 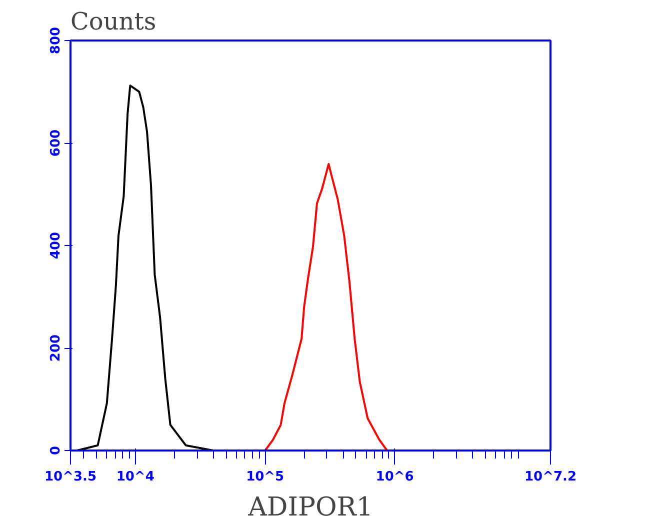 What do you see at coordinates (310, 507) in the screenshot?
I see `x-axis-title: ADIPOR1` at bounding box center [310, 507].